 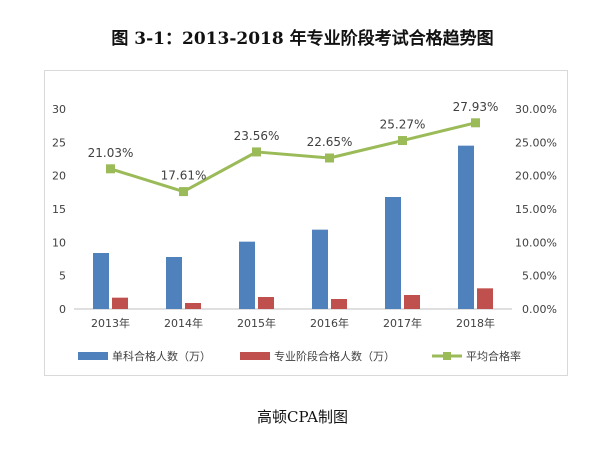 I want to click on bar-professional-stage-2017年, so click(x=412, y=302).